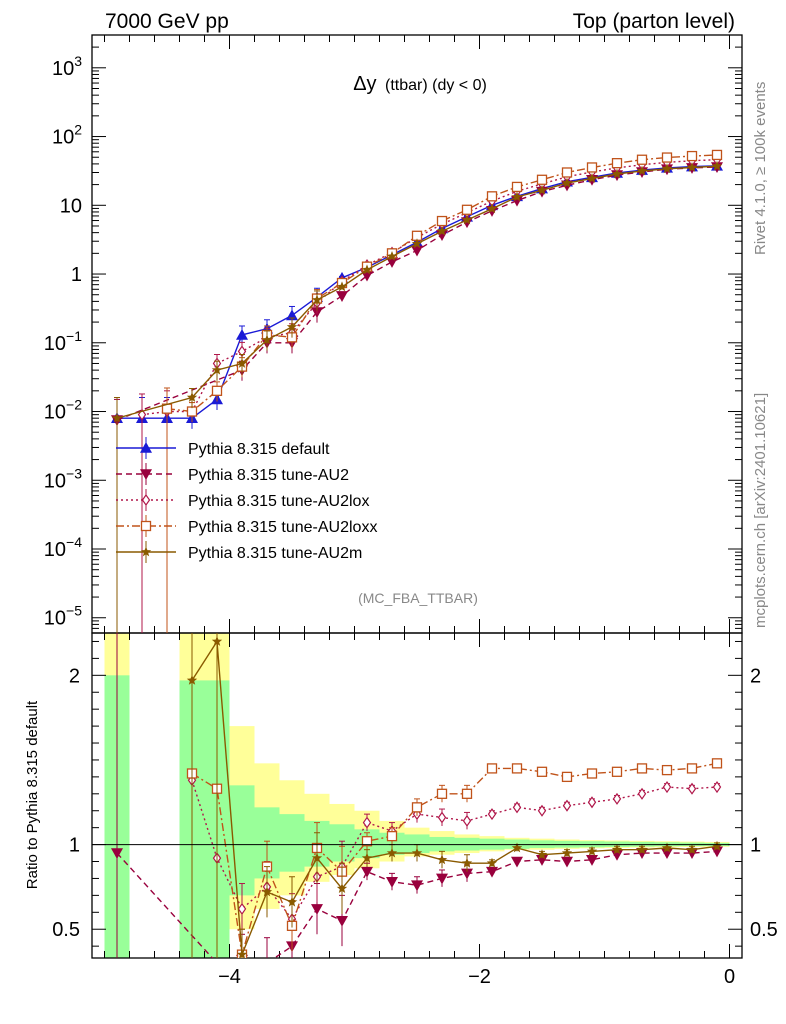  What do you see at coordinates (74, 676) in the screenshot?
I see `ratio-y-tick-label: 2` at bounding box center [74, 676].